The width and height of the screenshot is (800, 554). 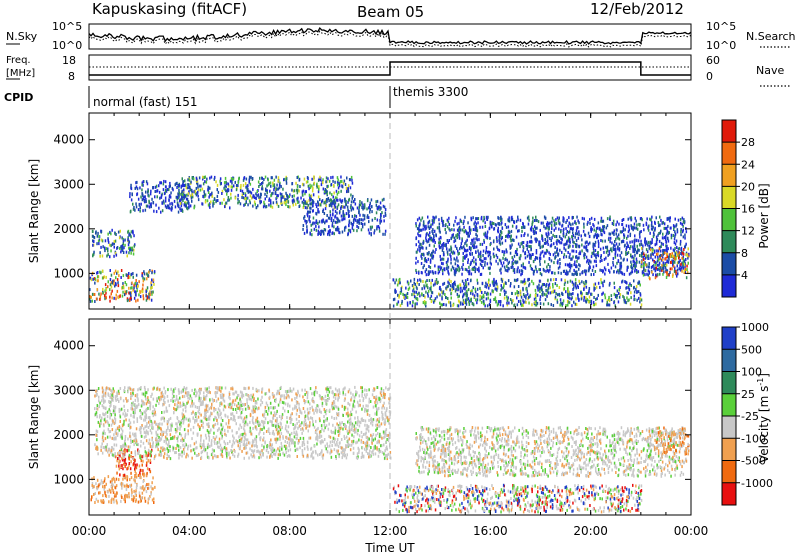 What do you see at coordinates (189, 531) in the screenshot?
I see `time-tick-label: 04:00` at bounding box center [189, 531].